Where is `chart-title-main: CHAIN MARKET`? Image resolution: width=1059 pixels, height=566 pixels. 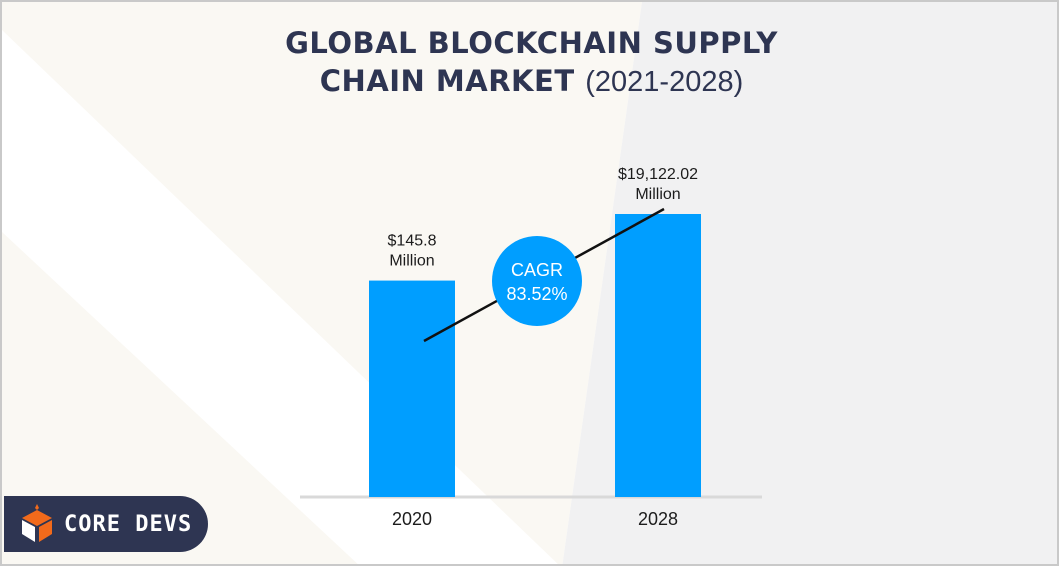
chart-title-main: CHAIN MARKET is located at coordinates (447, 81).